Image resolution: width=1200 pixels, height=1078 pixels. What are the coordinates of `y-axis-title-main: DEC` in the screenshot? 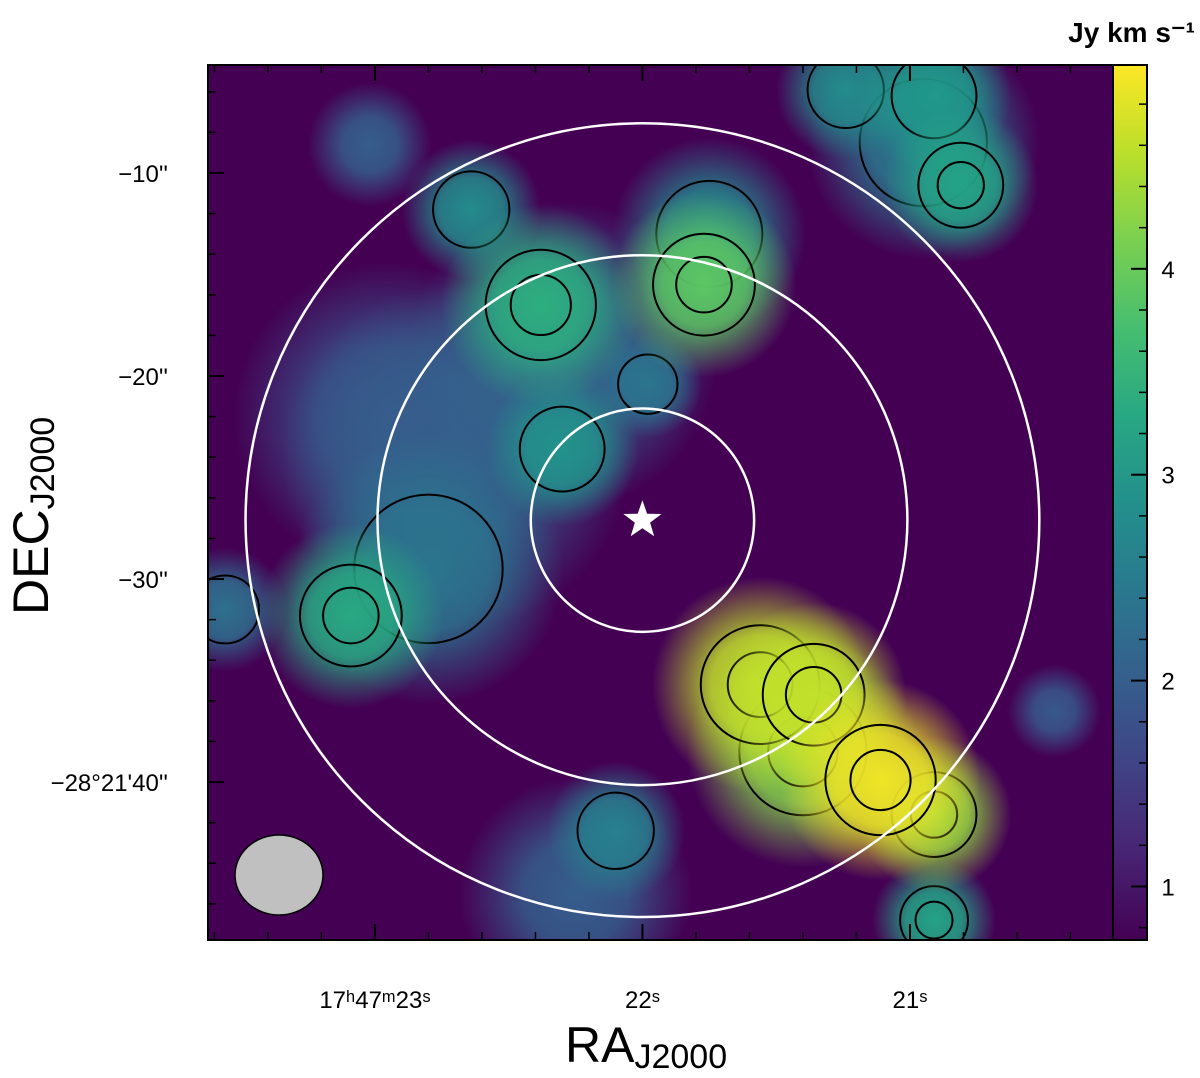 It's located at (31, 562).